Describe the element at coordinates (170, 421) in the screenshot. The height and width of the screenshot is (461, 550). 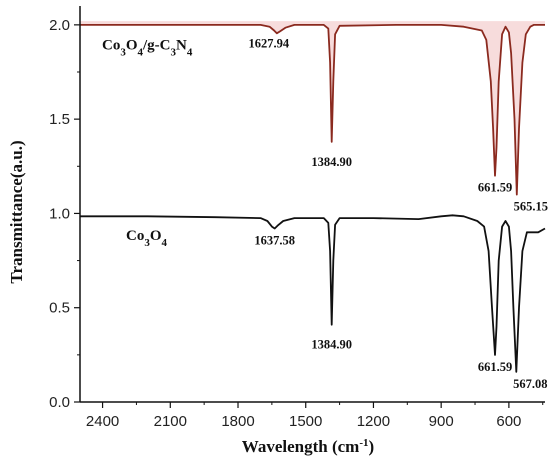
I see `x-tick-label: 2100` at that location.